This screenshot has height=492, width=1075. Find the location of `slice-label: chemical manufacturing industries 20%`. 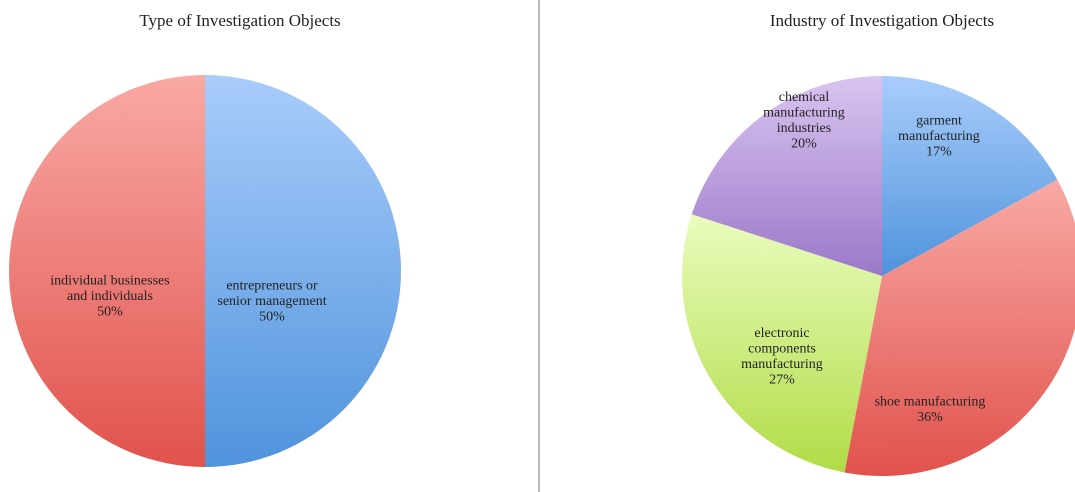

slice-label: chemical manufacturing industries 20% is located at coordinates (804, 121).